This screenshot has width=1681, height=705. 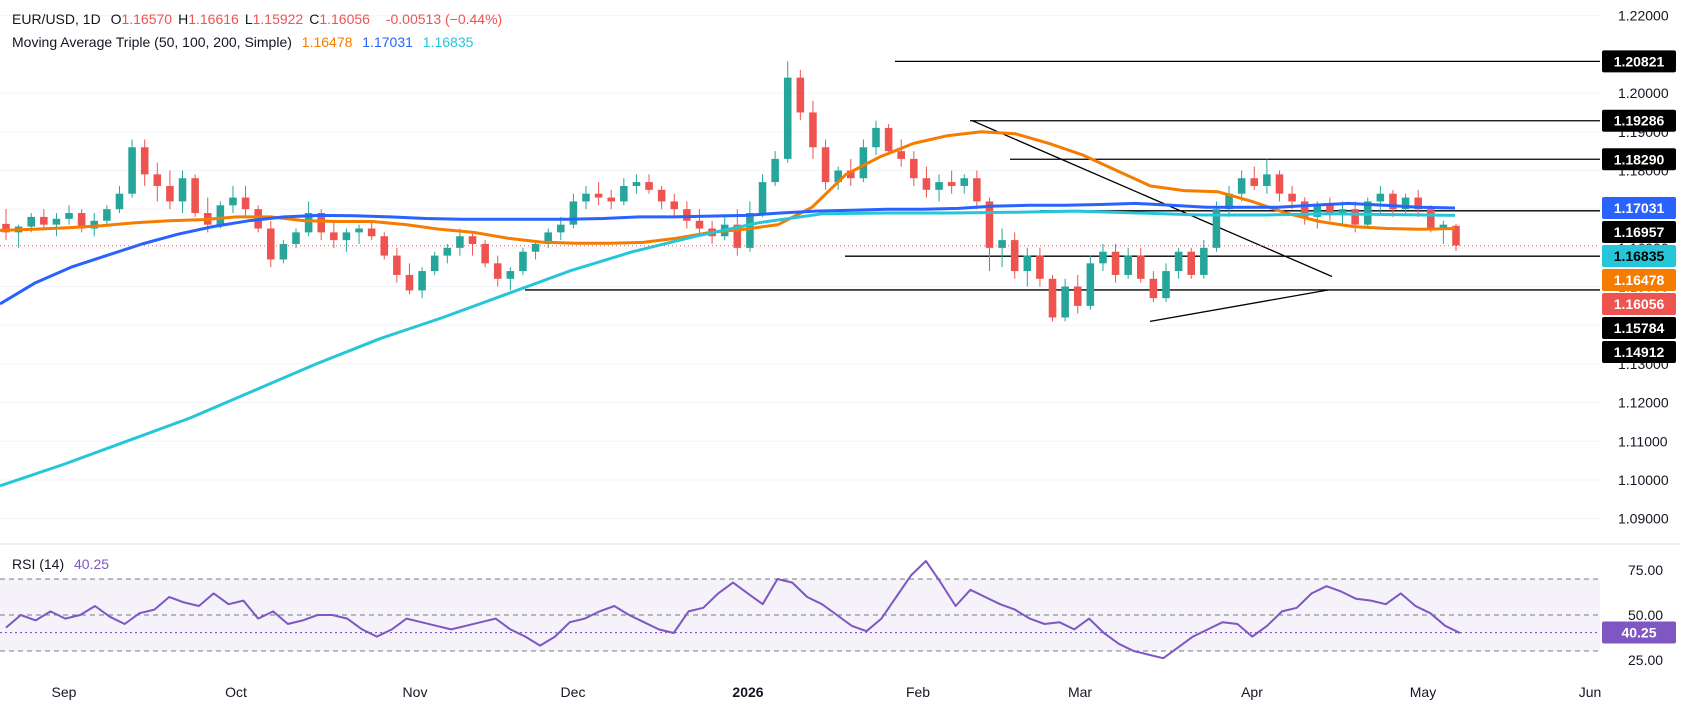 I want to click on trendline, so click(x=1152, y=198).